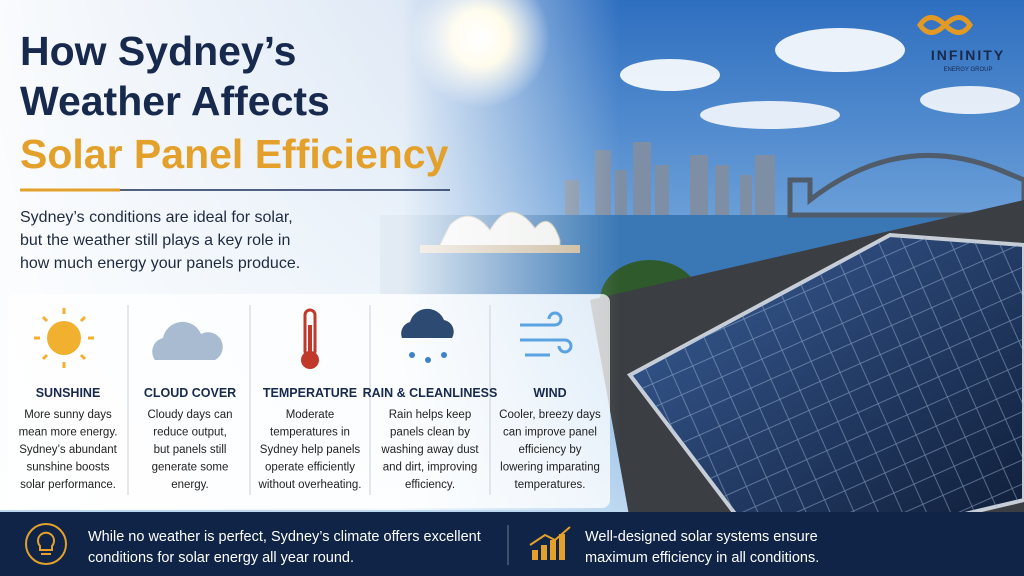 The width and height of the screenshot is (1024, 576). What do you see at coordinates (158, 51) in the screenshot?
I see `title-line: How Sydney’s` at bounding box center [158, 51].